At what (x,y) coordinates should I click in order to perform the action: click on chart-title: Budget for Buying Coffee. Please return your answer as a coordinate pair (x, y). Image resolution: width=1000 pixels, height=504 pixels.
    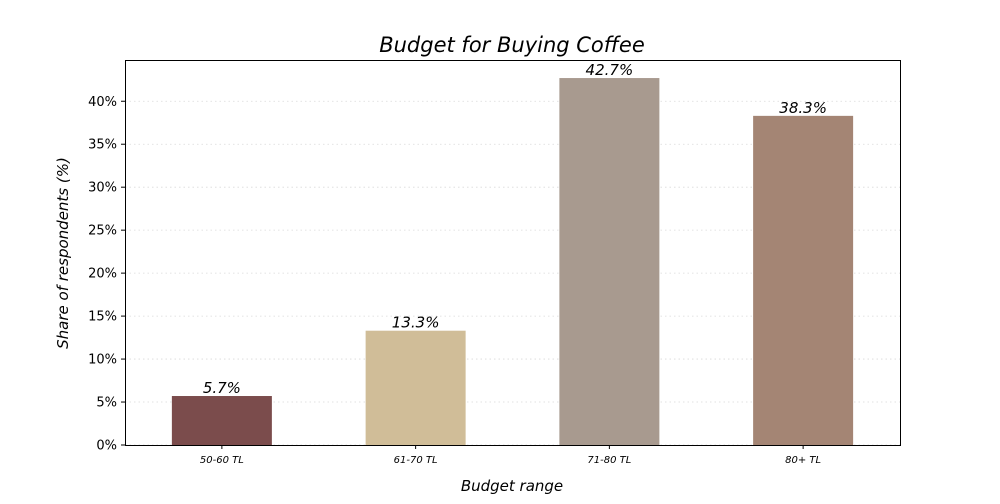
    Looking at the image, I should click on (512, 45).